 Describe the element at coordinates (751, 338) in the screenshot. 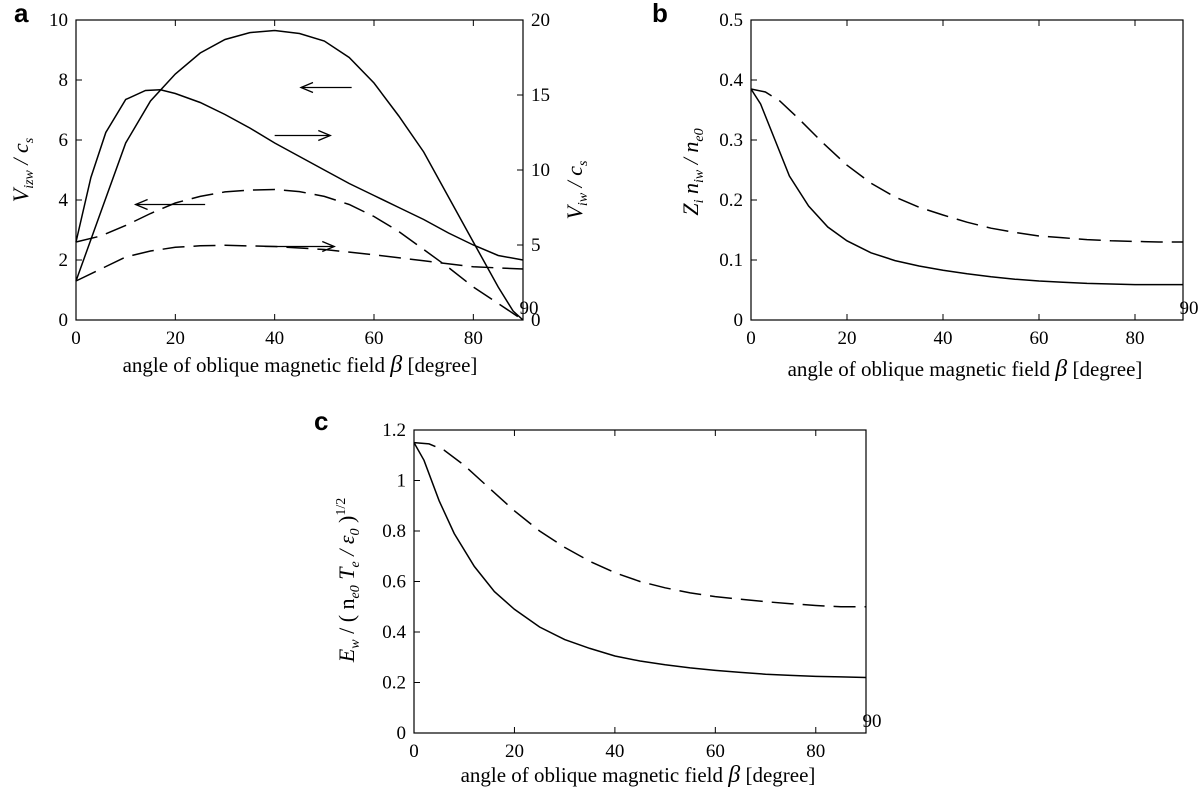

I see `panel-b-x-tick-label: 0` at that location.